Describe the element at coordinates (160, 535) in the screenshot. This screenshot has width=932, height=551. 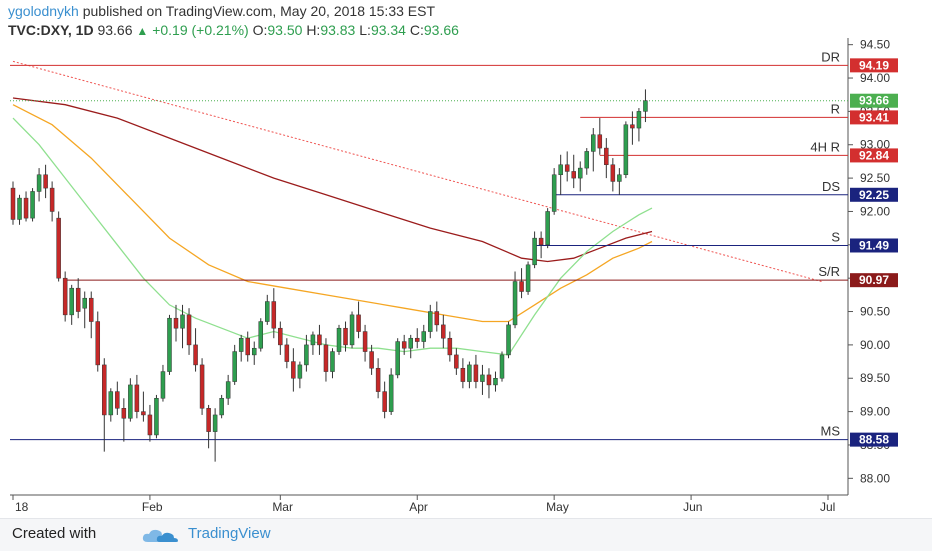
I see `tradingview-logo-icon` at that location.